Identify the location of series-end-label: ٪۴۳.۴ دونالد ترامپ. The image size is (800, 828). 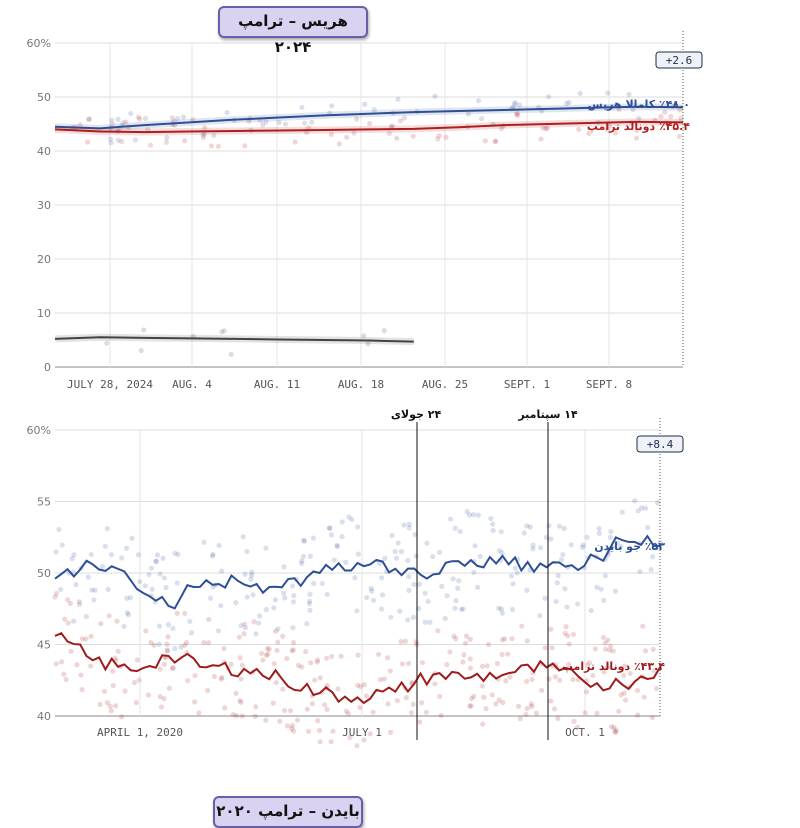
(613, 666).